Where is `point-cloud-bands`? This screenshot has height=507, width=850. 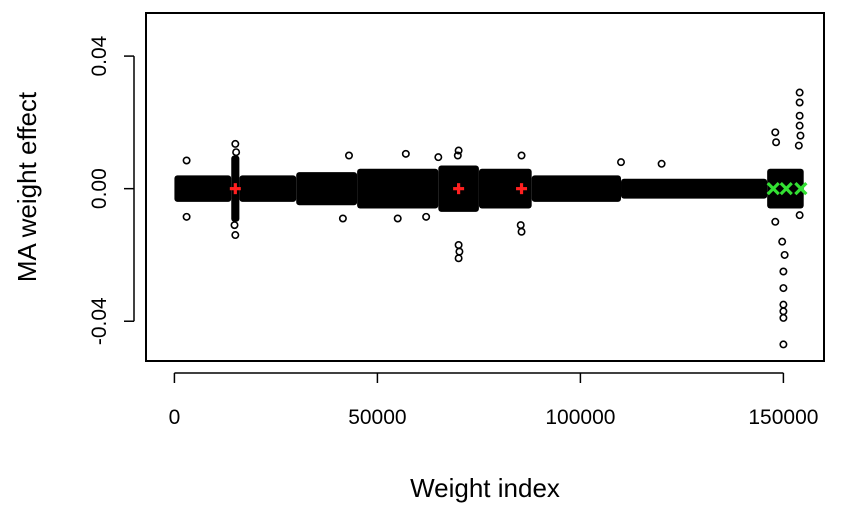 point-cloud-bands is located at coordinates (489, 188).